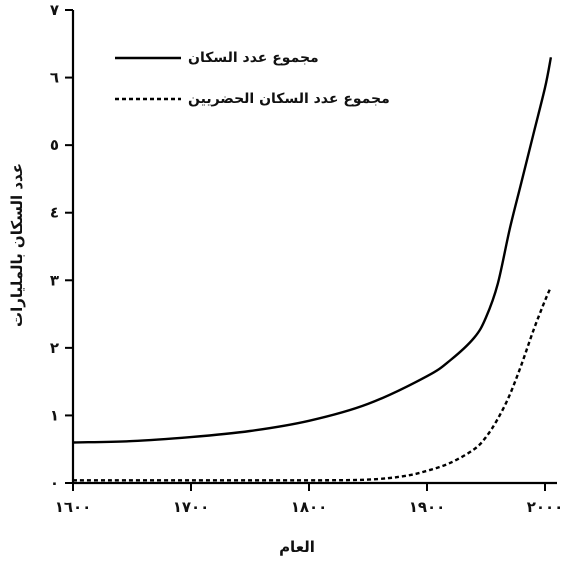 Image resolution: width=561 pixels, height=566 pixels. Describe the element at coordinates (54, 348) in the screenshot. I see `y-tick-label: ٢` at that location.